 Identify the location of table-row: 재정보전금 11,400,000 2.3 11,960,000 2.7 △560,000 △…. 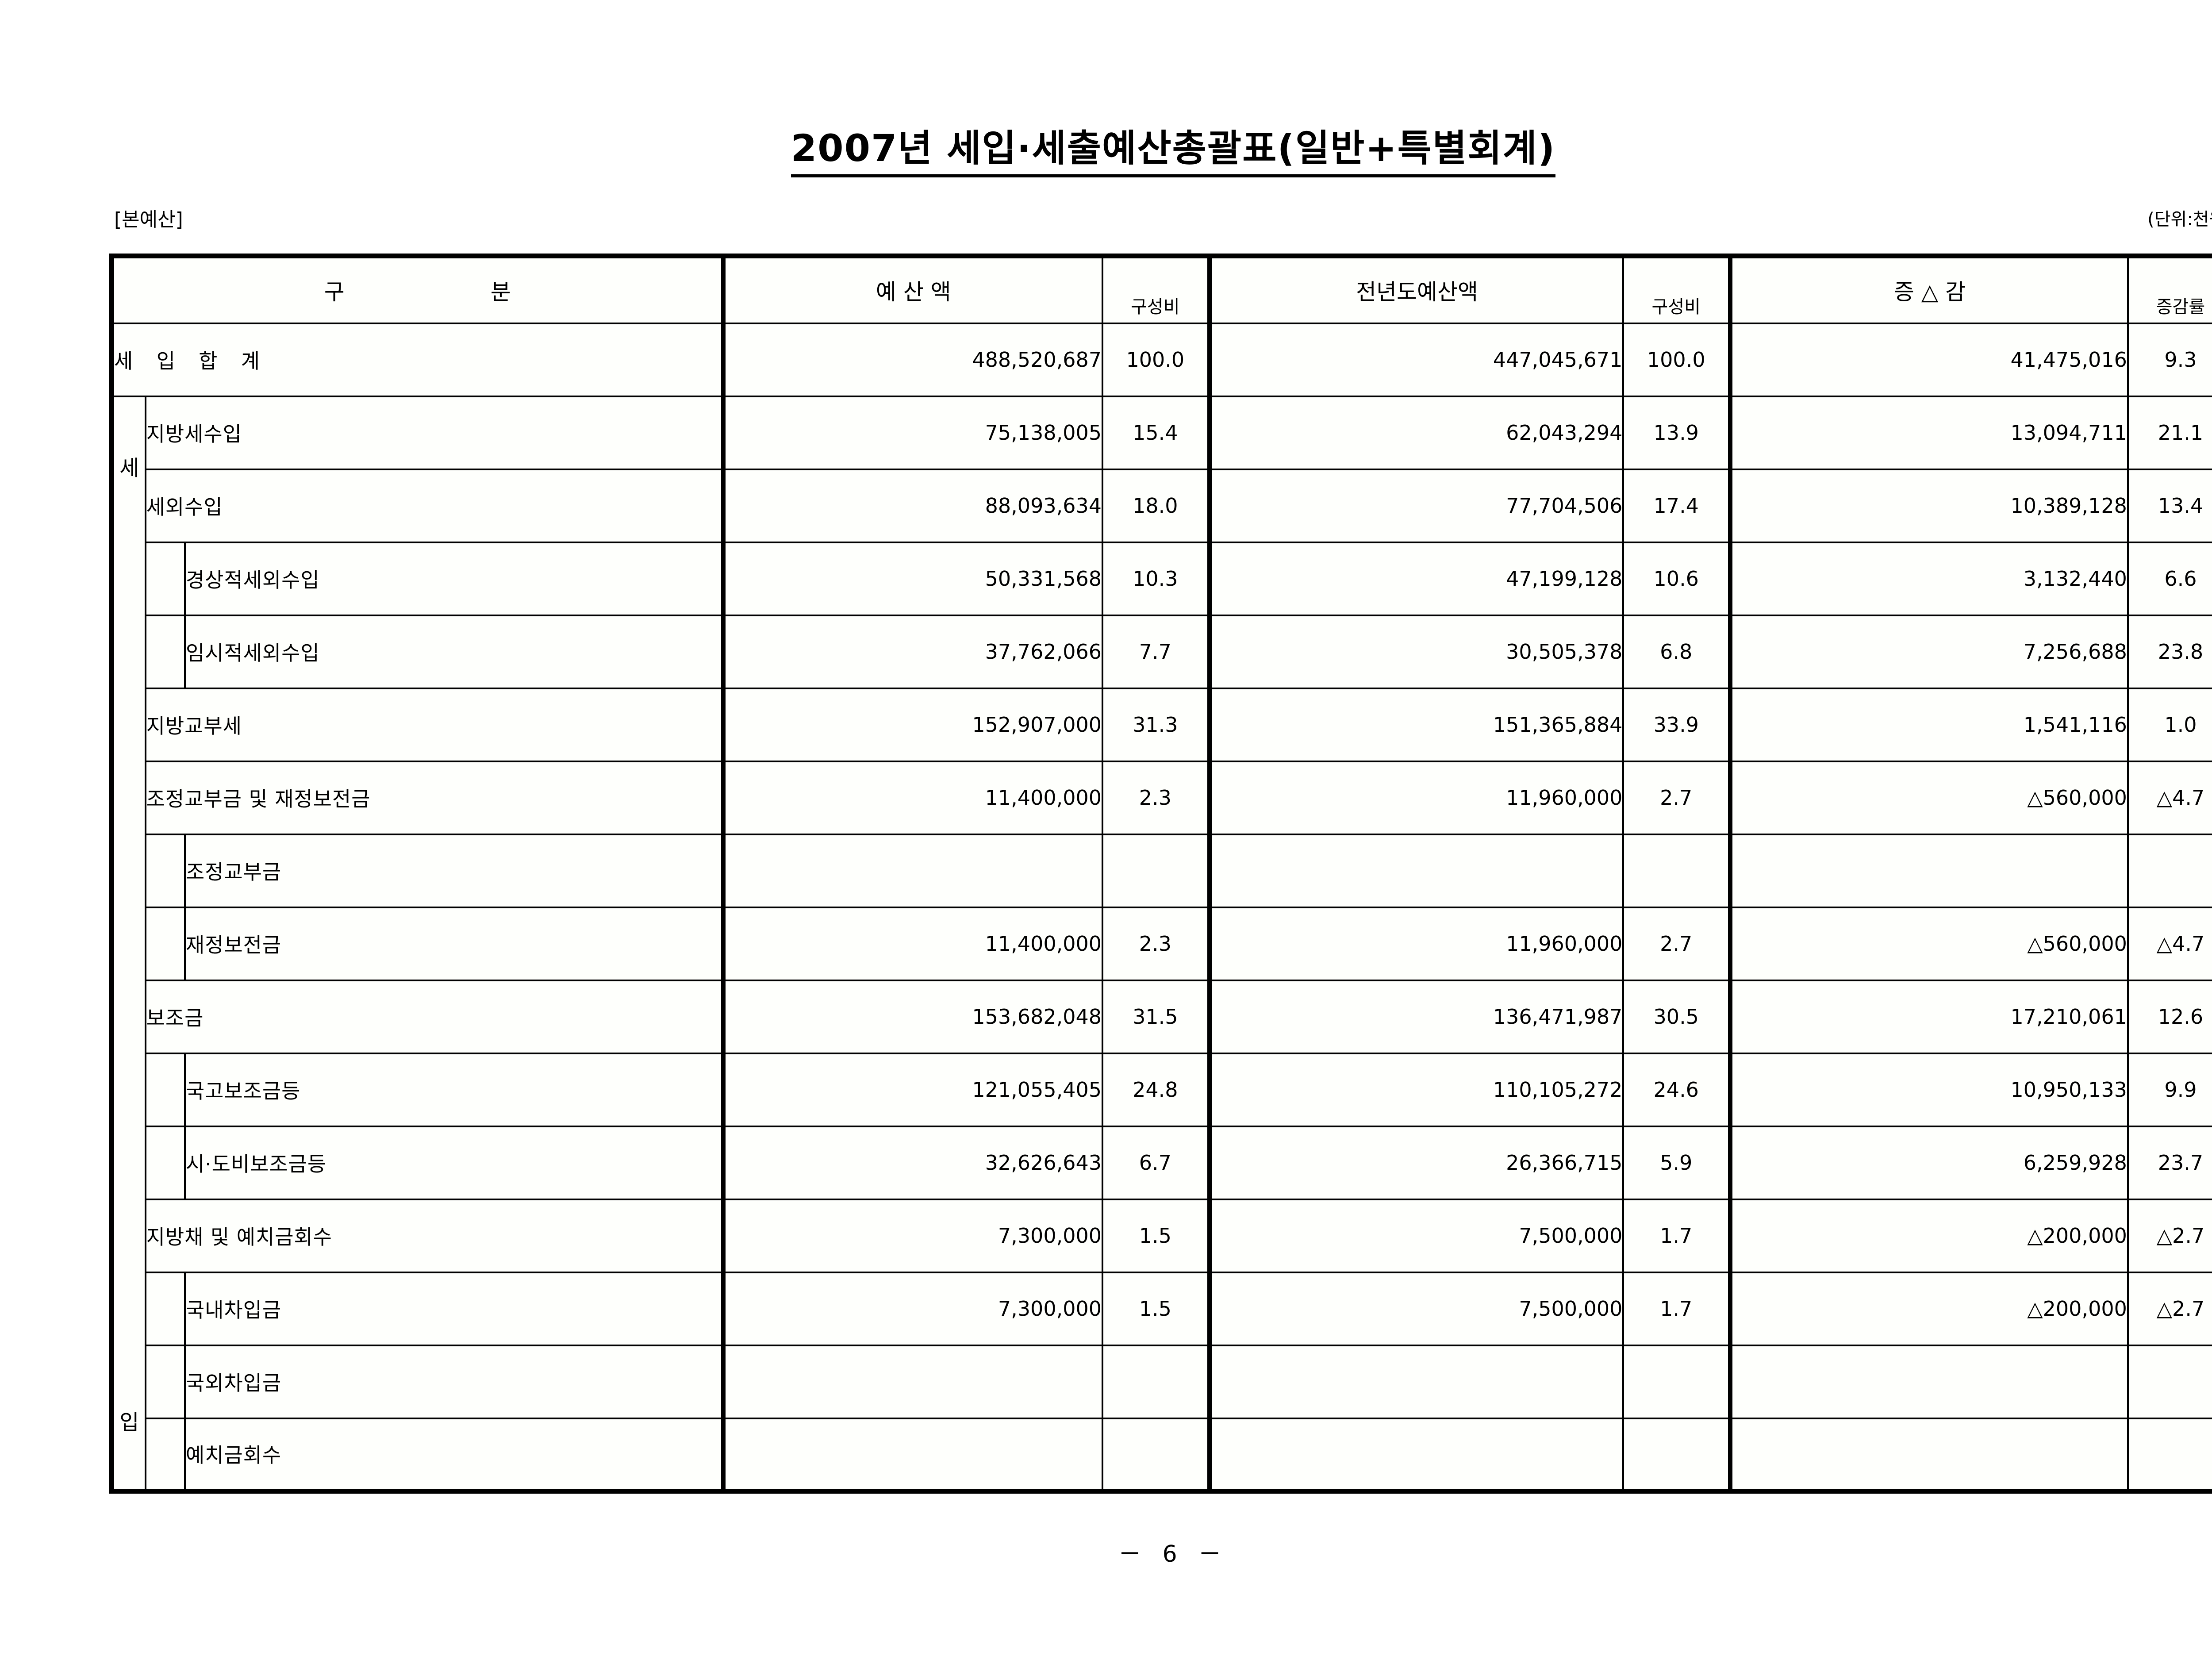
(1162, 943).